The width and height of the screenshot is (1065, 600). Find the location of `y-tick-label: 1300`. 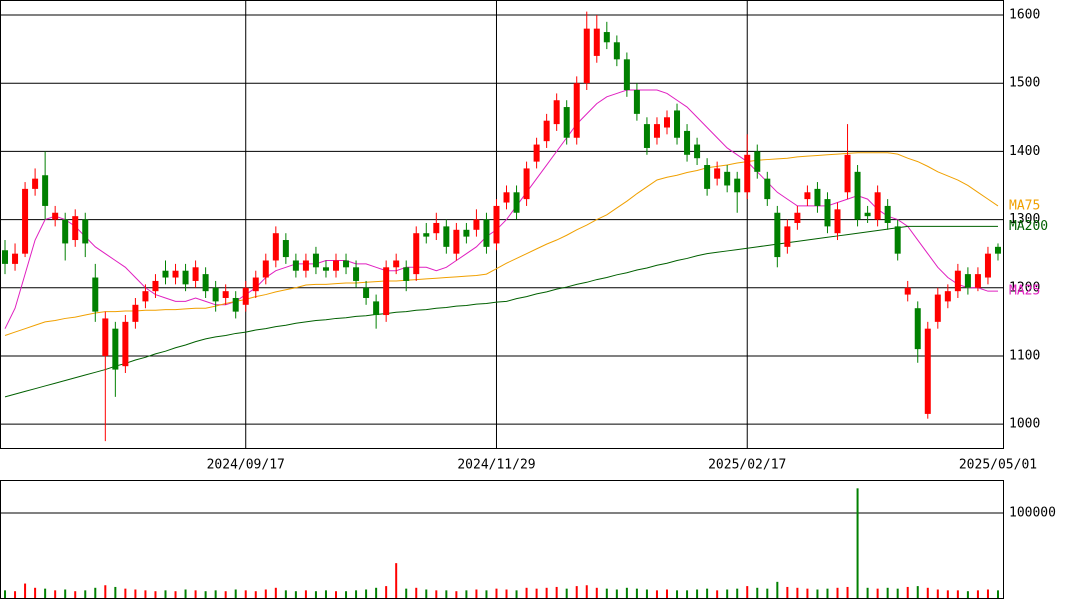

y-tick-label: 1300 is located at coordinates (1024, 219).